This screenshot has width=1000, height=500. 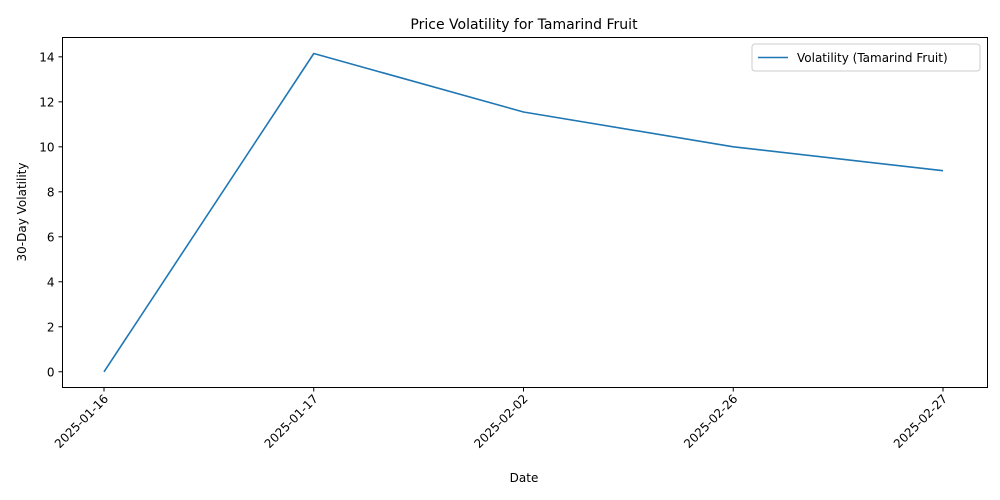 I want to click on chart-title: Price Volatility for Tamarind Fruit, so click(x=524, y=25).